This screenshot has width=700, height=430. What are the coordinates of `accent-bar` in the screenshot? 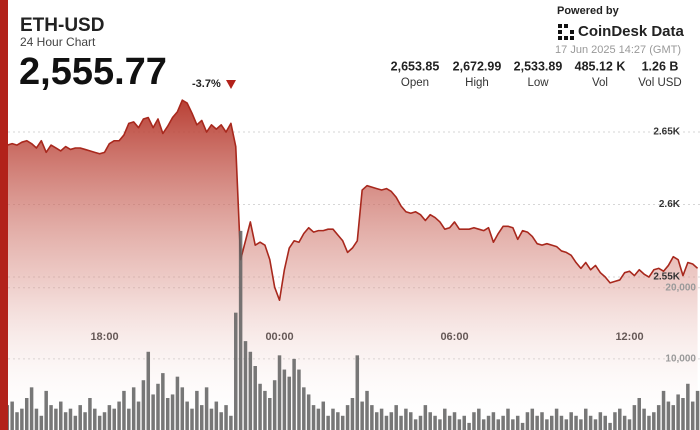 It's located at (4, 215).